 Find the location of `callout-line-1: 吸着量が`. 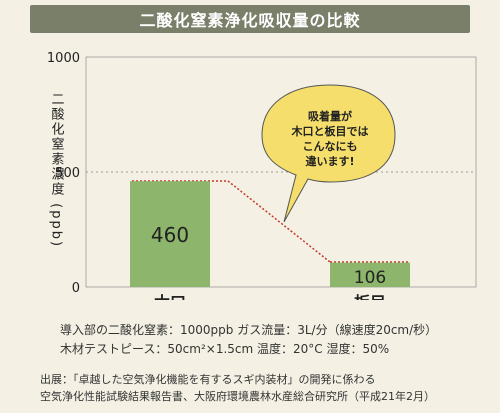

callout-line-1: 吸着量が is located at coordinates (330, 116).